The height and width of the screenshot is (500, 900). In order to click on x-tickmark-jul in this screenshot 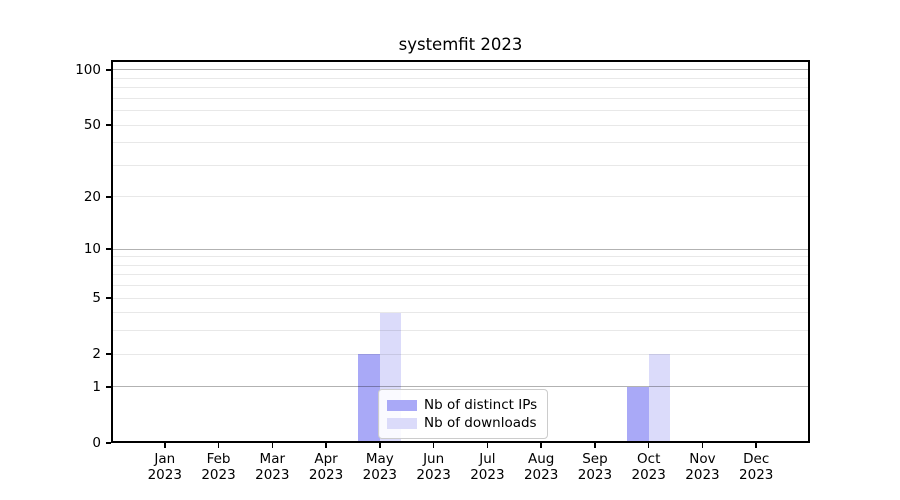, I will do `click(487, 445)`.